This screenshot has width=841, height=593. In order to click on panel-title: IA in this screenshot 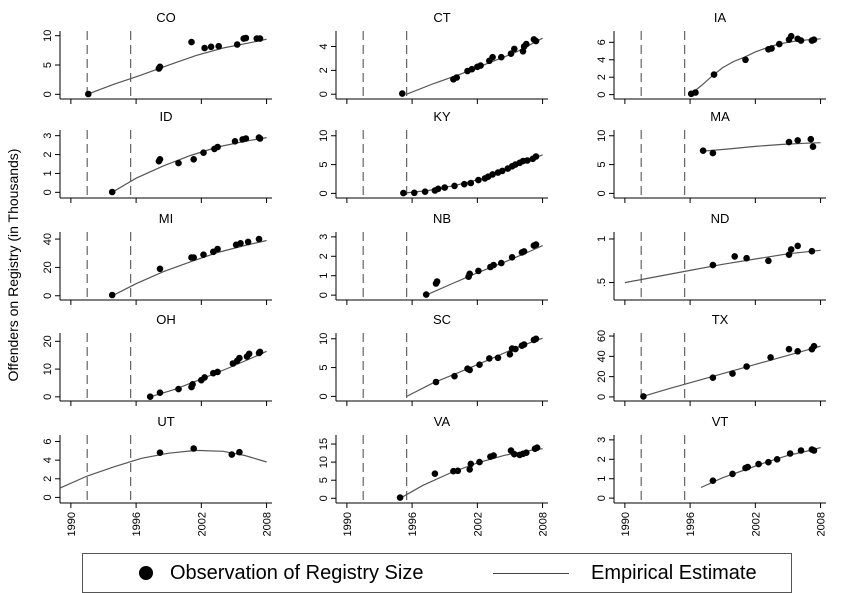, I will do `click(720, 17)`.